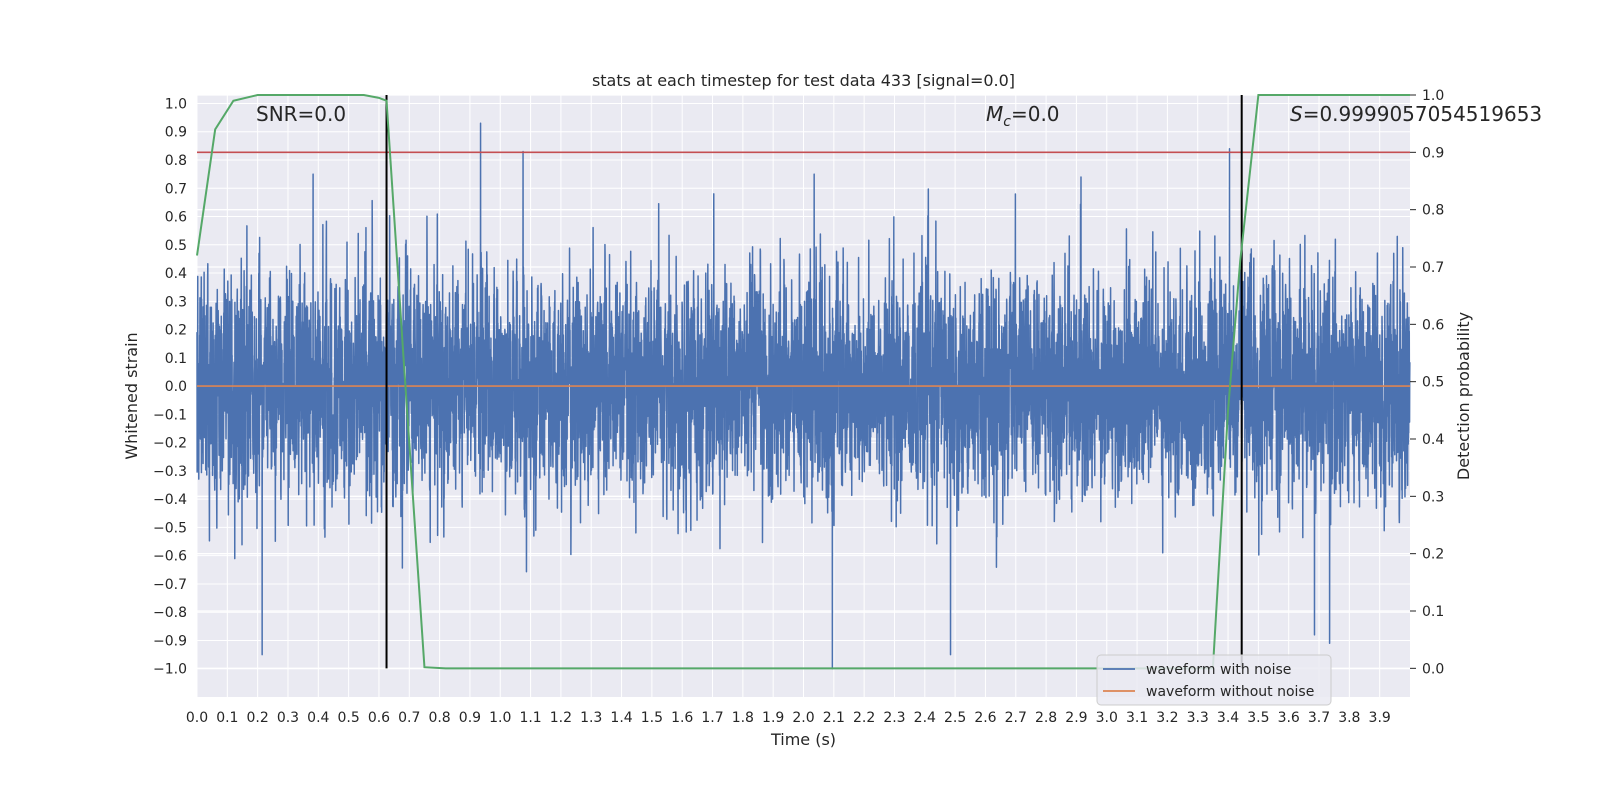  What do you see at coordinates (1422, 114) in the screenshot?
I see `s-value: =0.999905705451965​3` at bounding box center [1422, 114].